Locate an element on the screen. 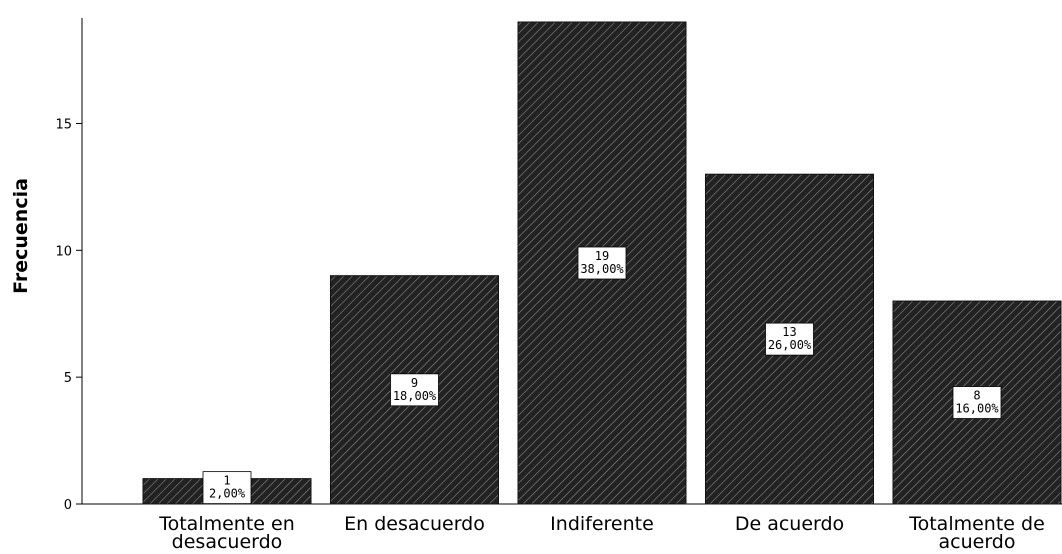  data-label-count-1: 9 is located at coordinates (414, 383).